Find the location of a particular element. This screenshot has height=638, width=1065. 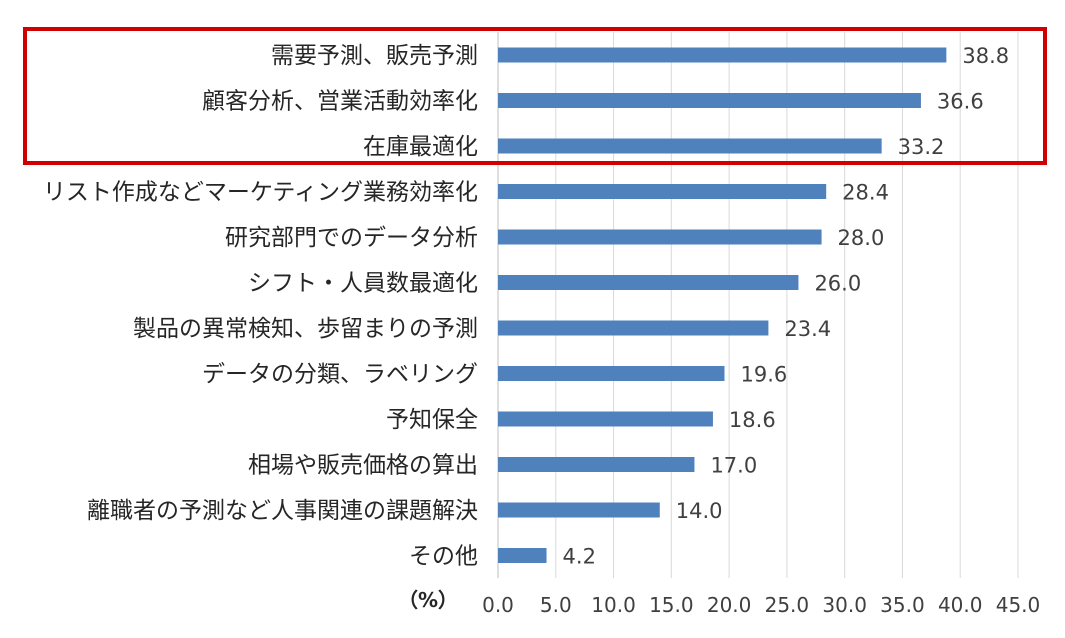

category-label: 離職者の予測など人事関連の課題解決 is located at coordinates (282, 511).